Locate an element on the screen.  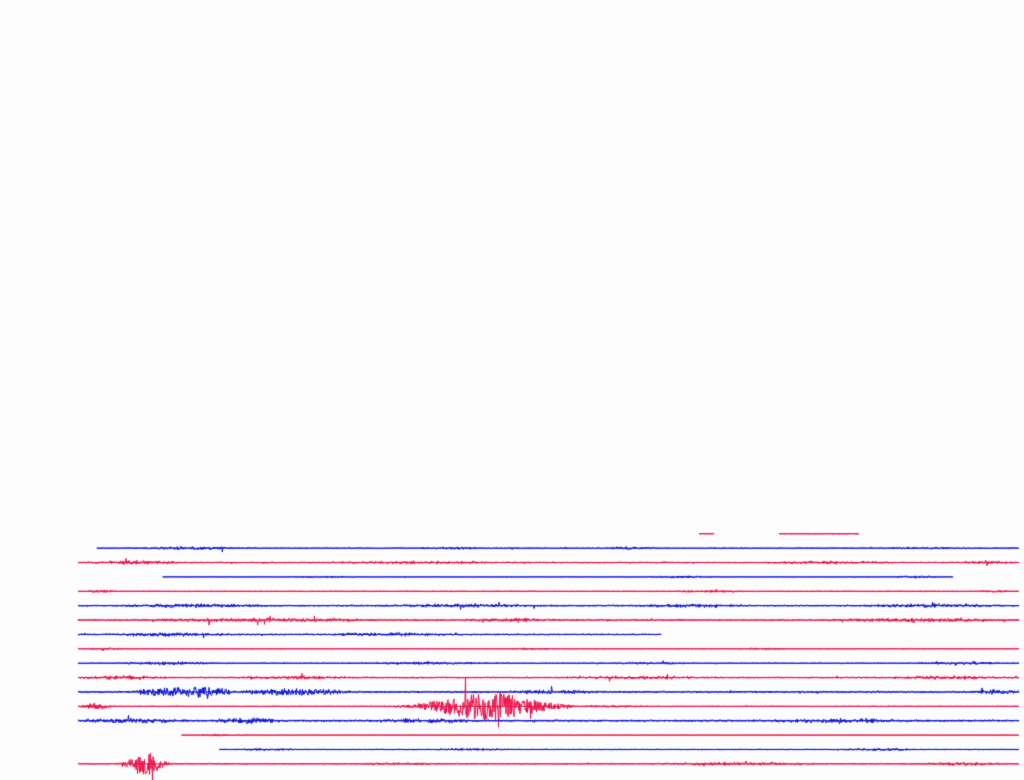
time-tick-label: 13:30 is located at coordinates (54, 476).